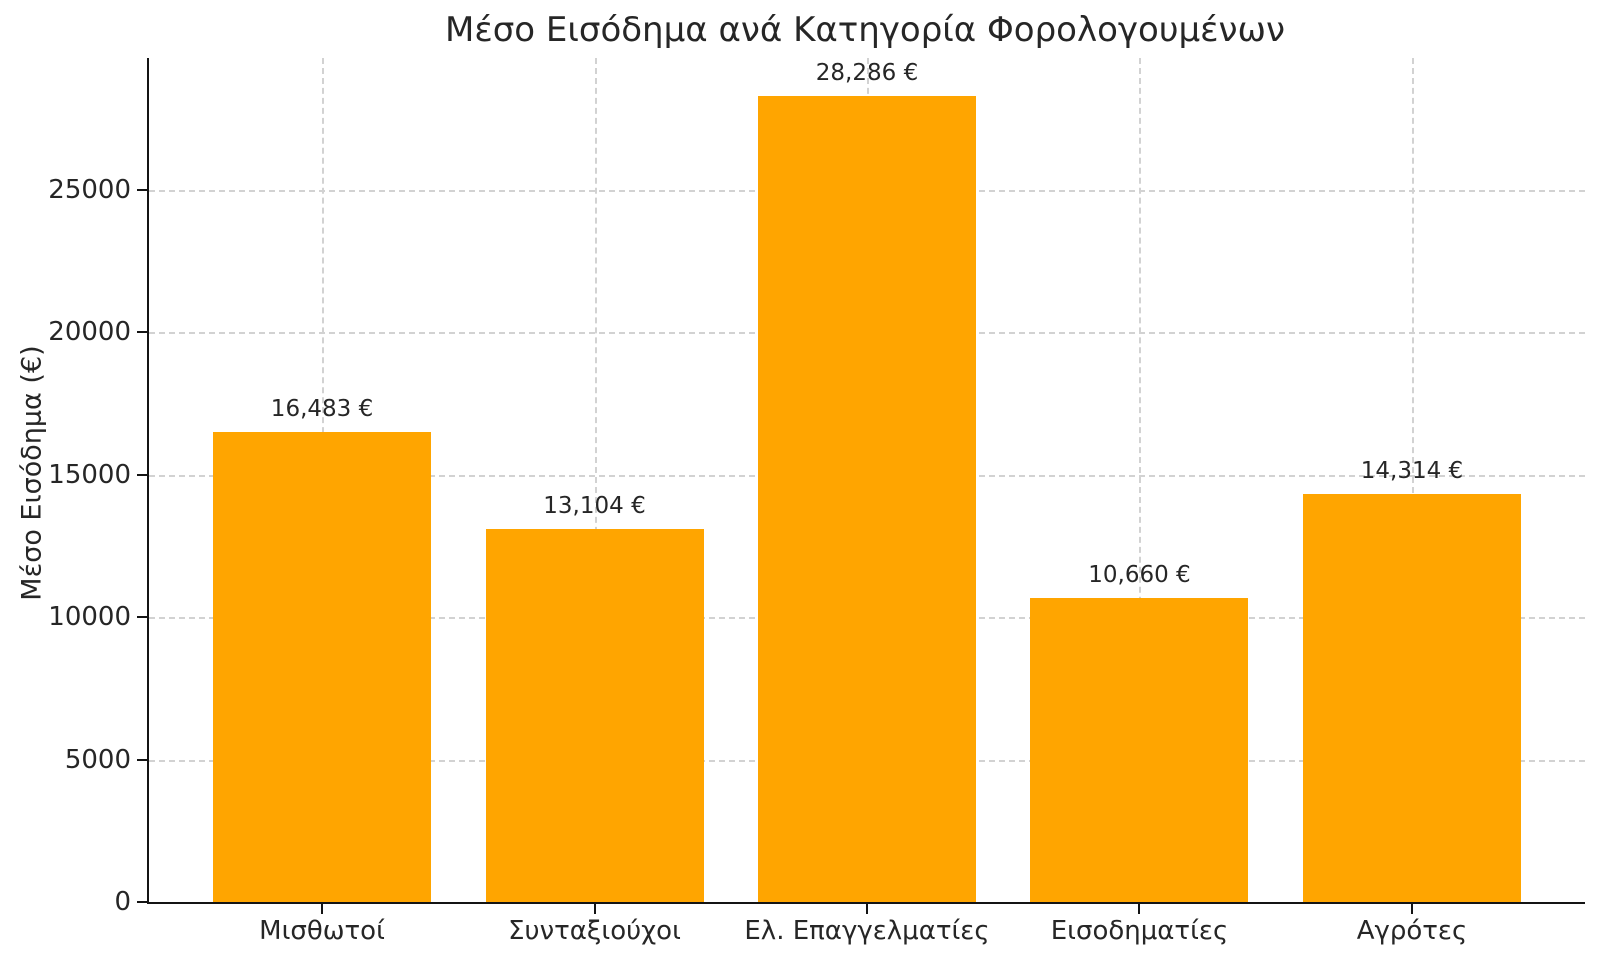  Describe the element at coordinates (32, 473) in the screenshot. I see `y-axis-label: Μέσο Εισόδημα (€)` at that location.